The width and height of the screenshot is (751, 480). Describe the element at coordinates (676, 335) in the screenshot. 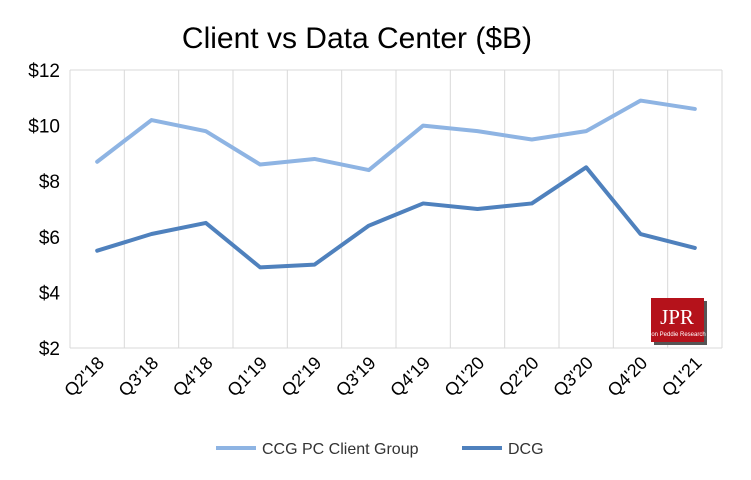

I see `logo-subtext: Jon Peddie Research` at that location.